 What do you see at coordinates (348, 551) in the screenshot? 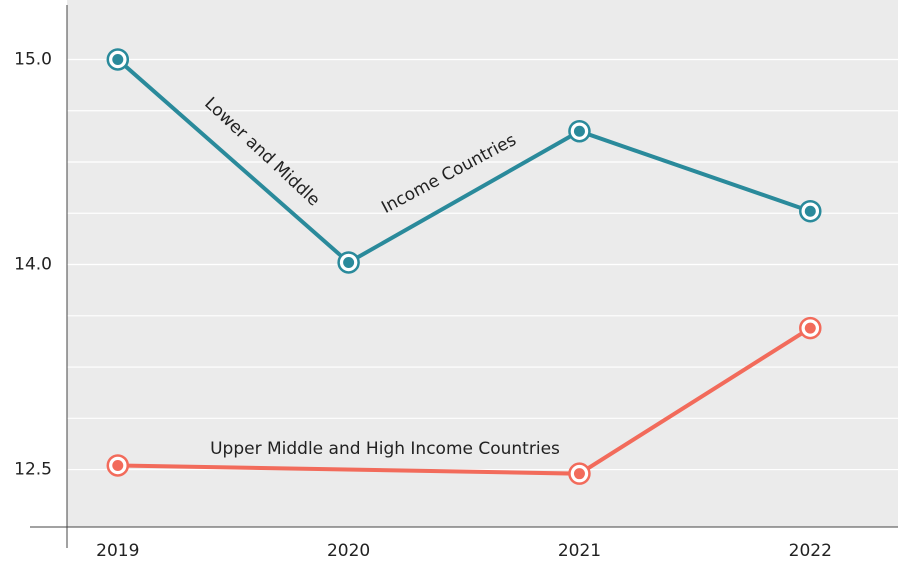
I see `x-tick-label: 2020` at bounding box center [348, 551].